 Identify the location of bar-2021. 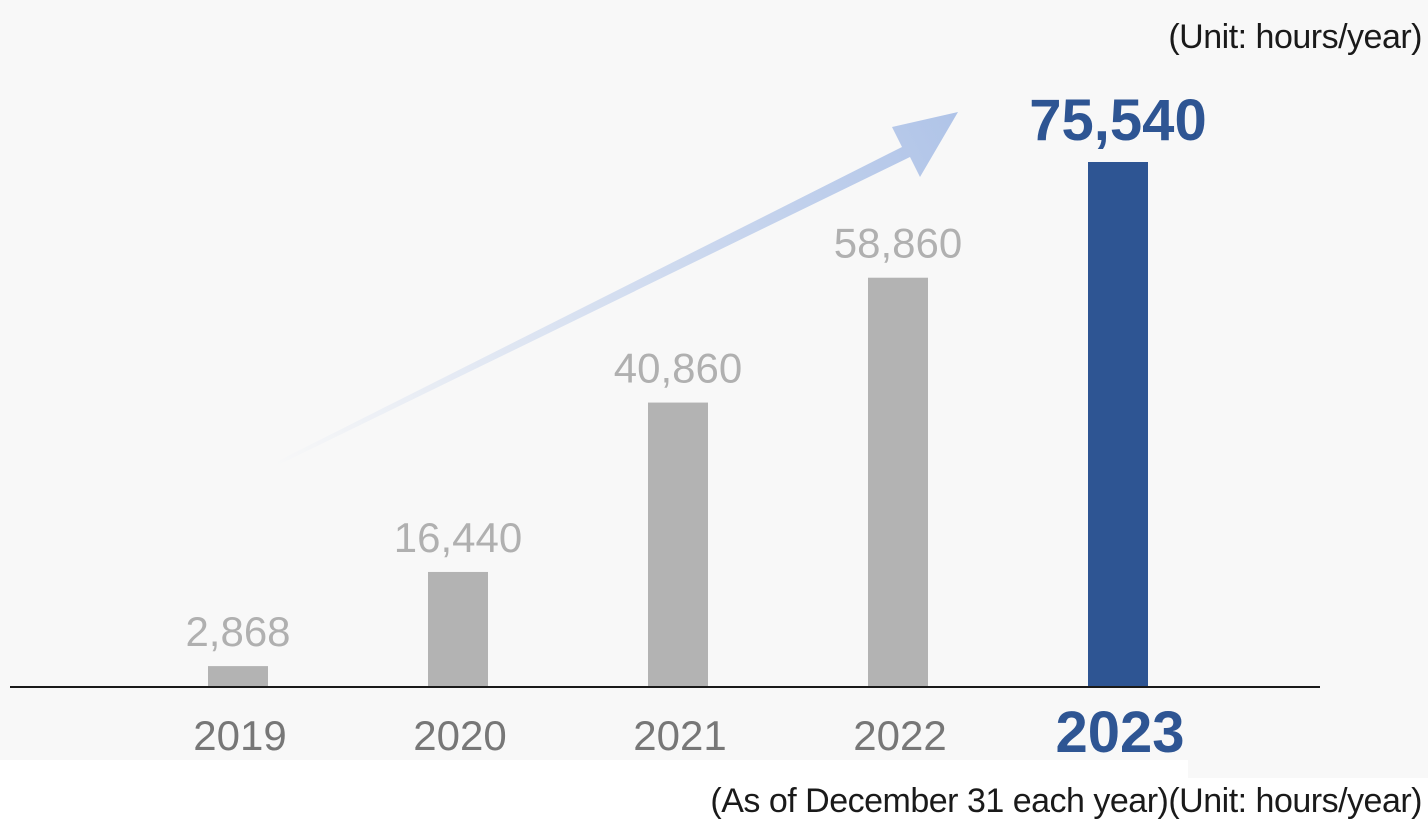
(678, 544).